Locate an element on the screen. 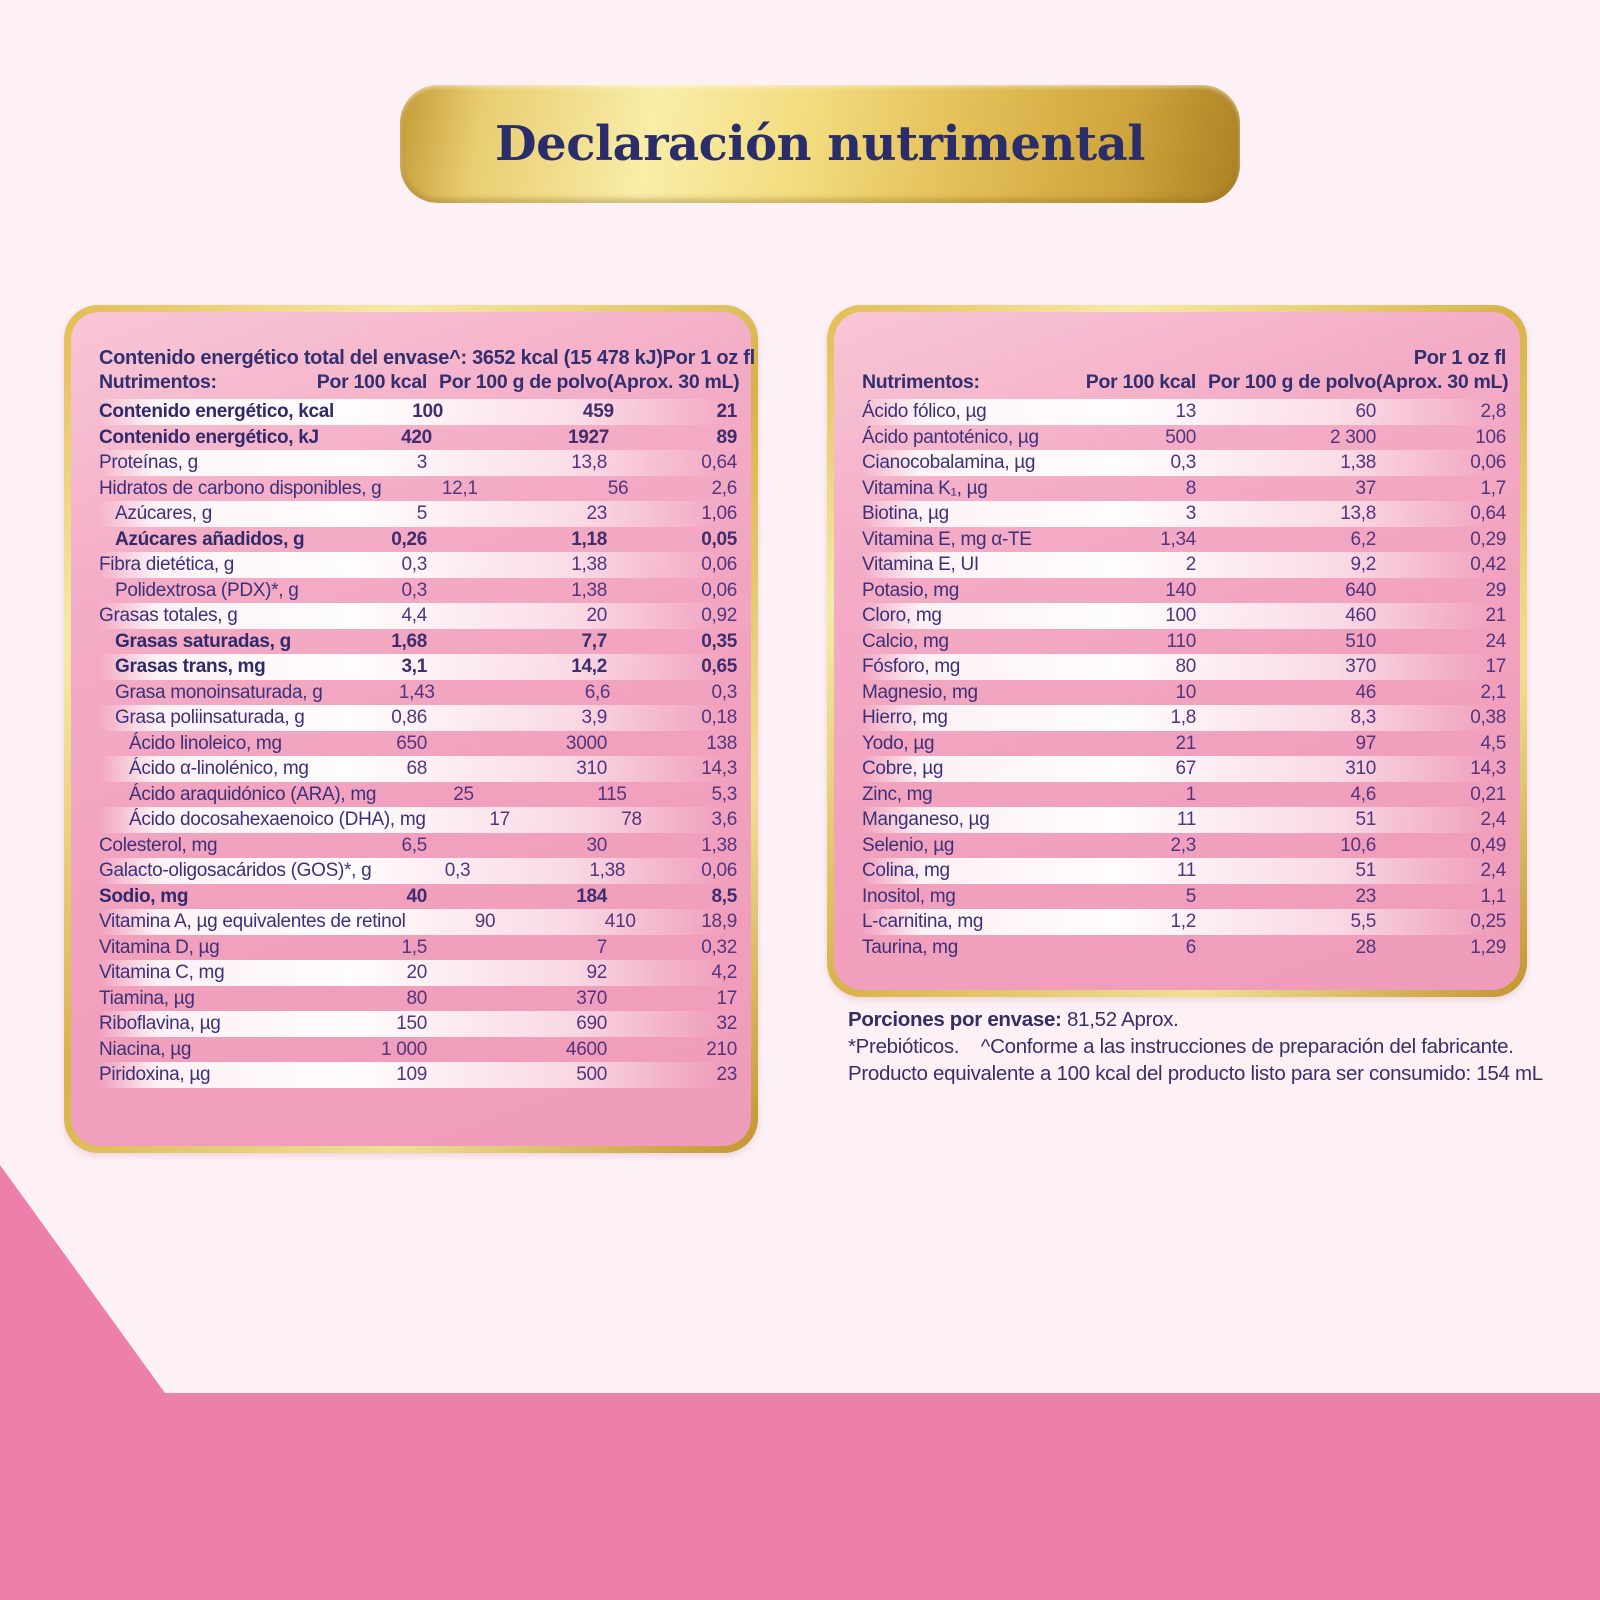 The width and height of the screenshot is (1600, 1600). column-header-per-100kcal: Por 100 kcal is located at coordinates (372, 382).